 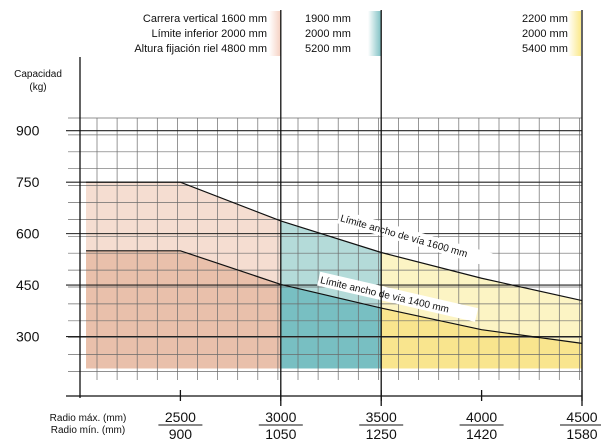 What do you see at coordinates (545, 34) in the screenshot?
I see `config-3-line-2: 2000 mm` at bounding box center [545, 34].